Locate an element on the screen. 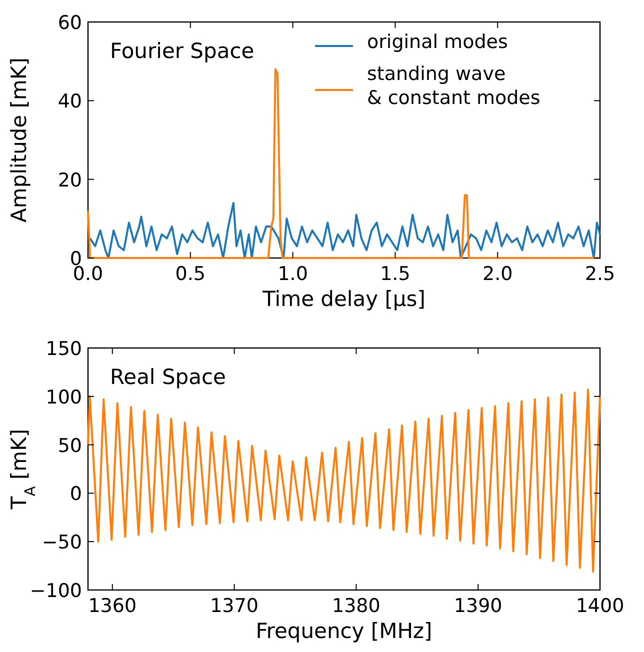  x-tick-label: 2.5 is located at coordinates (600, 274).